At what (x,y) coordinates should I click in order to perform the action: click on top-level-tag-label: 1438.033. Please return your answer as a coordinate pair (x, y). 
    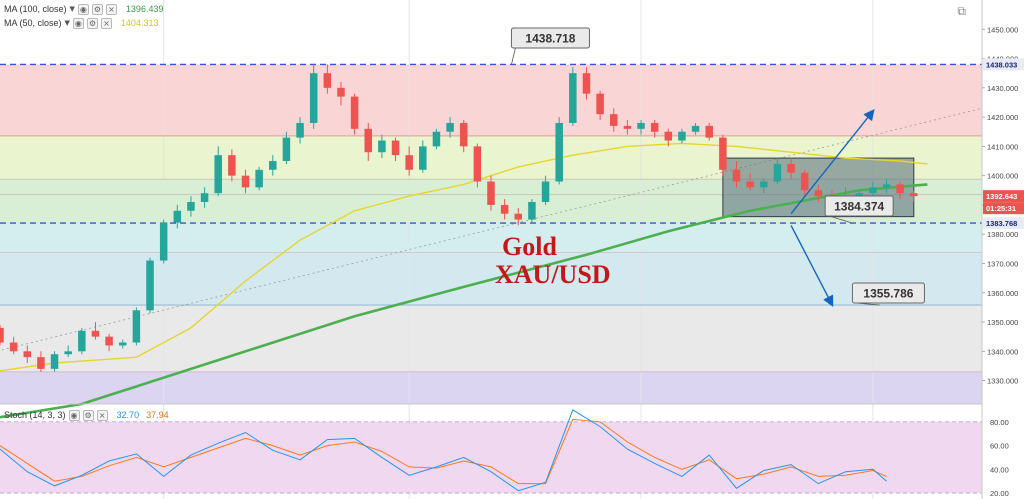
    Looking at the image, I should click on (1001, 64).